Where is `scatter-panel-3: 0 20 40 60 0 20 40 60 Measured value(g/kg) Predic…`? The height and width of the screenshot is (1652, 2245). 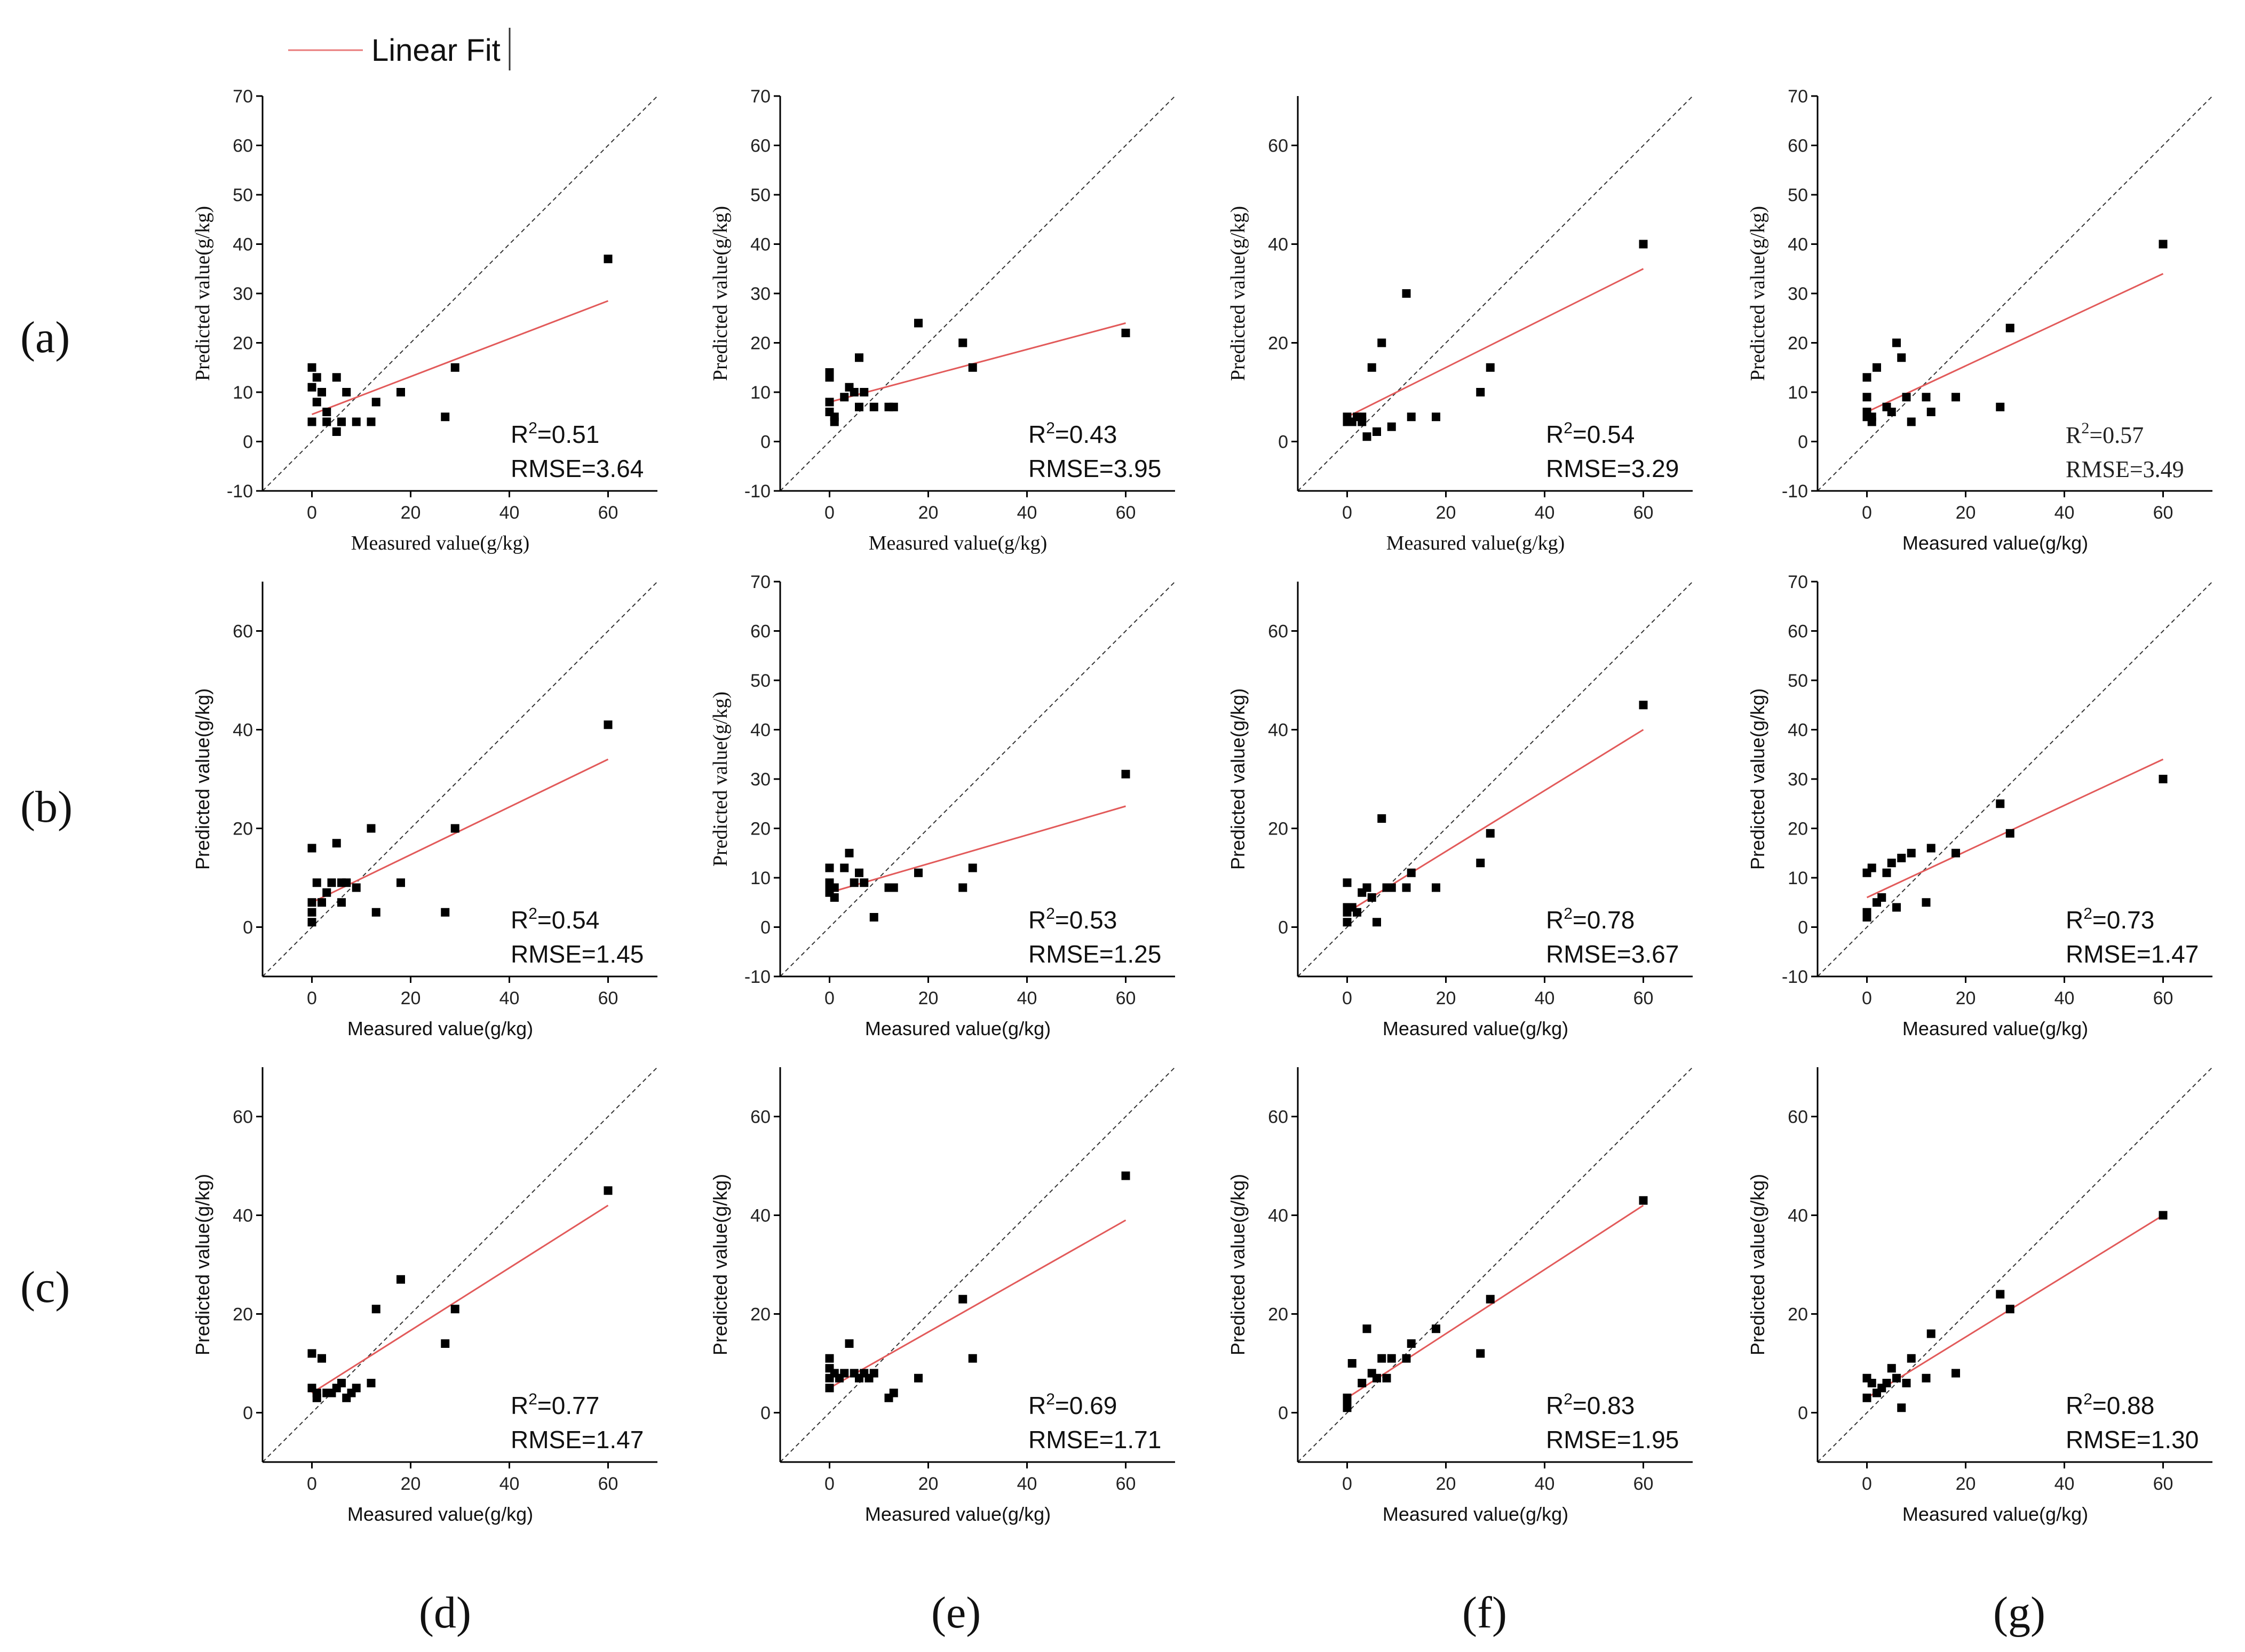 scatter-panel-3: 0 20 40 60 0 20 40 60 Measured value(g/kg) Predic… is located at coordinates (1460, 325).